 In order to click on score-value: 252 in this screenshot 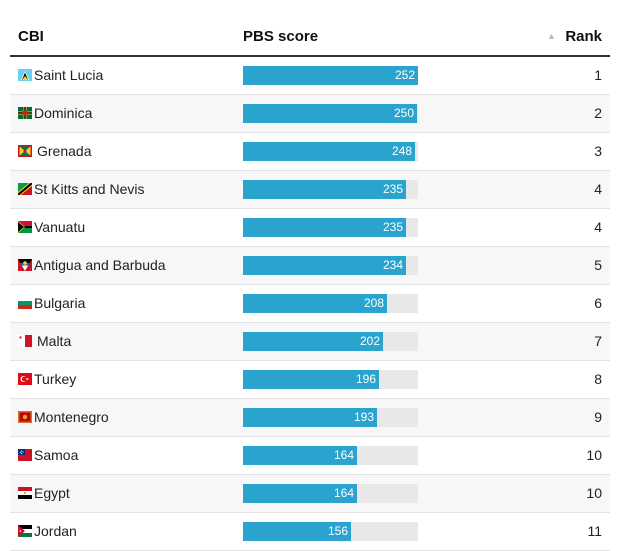, I will do `click(404, 75)`.